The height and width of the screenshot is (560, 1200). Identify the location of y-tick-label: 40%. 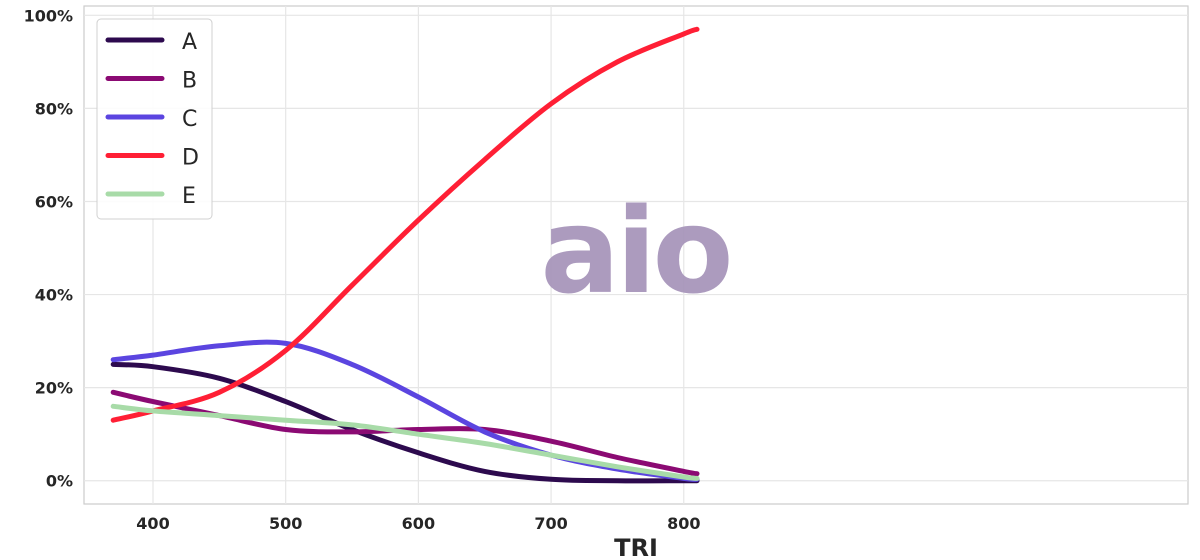
(54, 295).